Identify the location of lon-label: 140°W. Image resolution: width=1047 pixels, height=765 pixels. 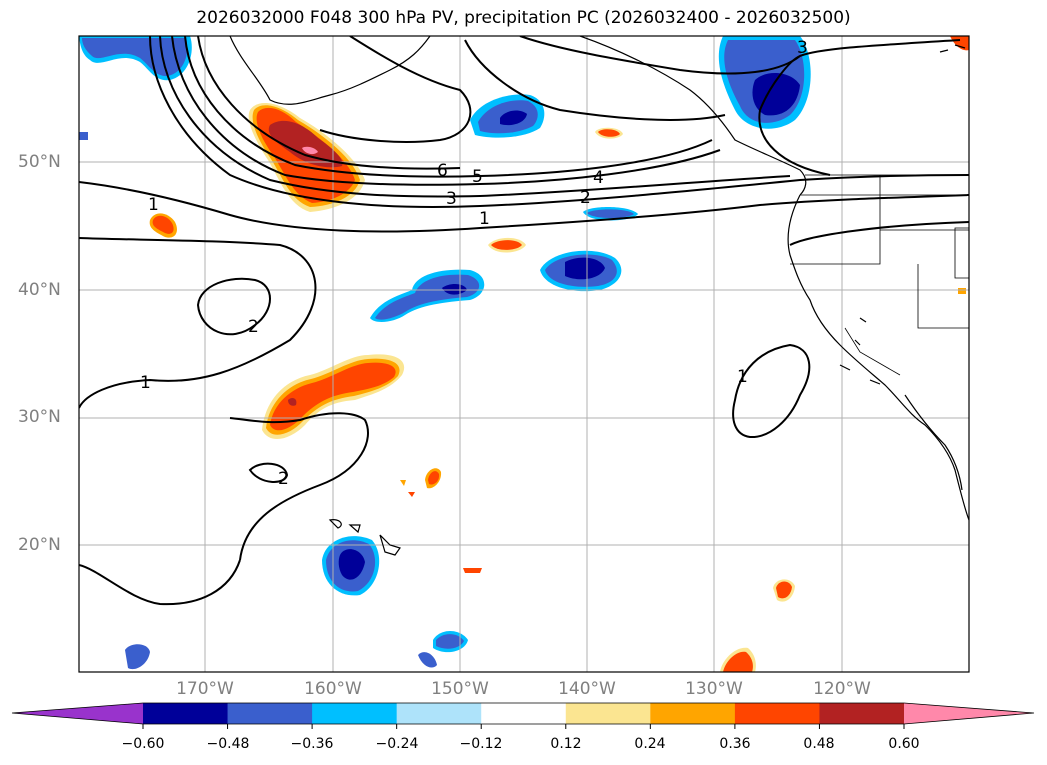
(587, 689).